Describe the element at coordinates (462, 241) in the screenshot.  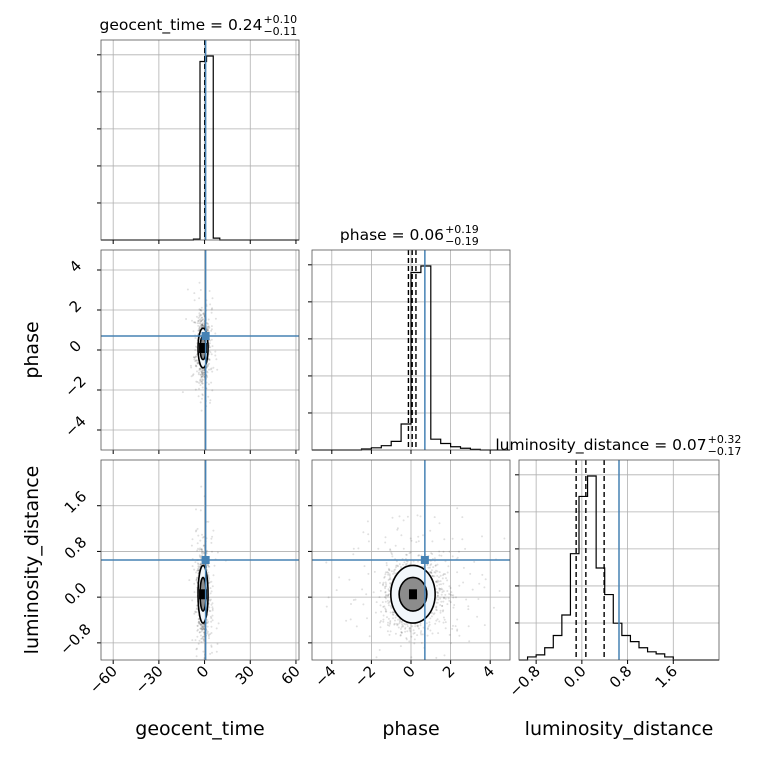
I see `title-minus-phase: −0.19` at that location.